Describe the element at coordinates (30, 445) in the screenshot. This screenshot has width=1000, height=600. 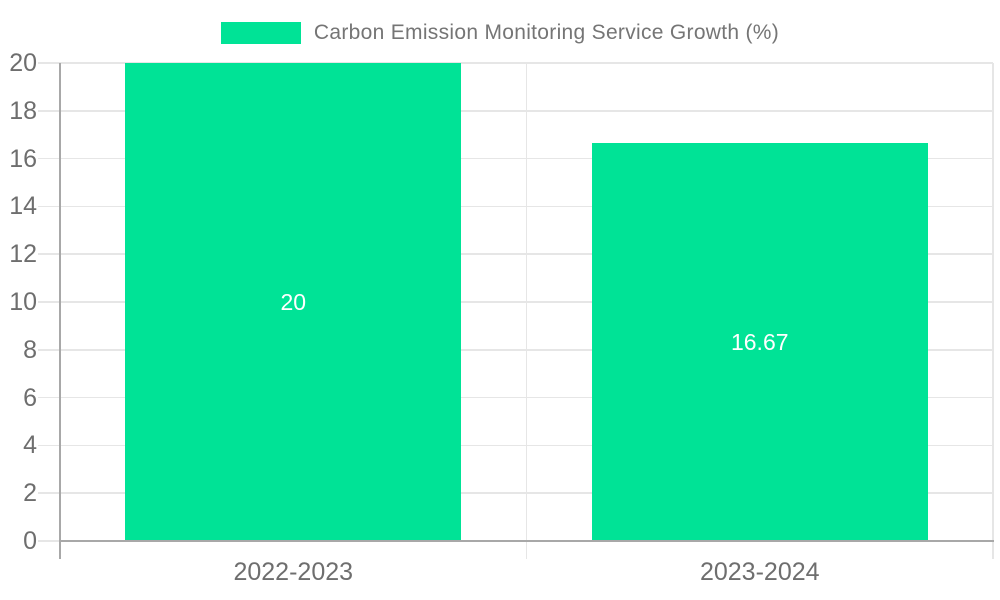
I see `y-tick-label: 4` at that location.